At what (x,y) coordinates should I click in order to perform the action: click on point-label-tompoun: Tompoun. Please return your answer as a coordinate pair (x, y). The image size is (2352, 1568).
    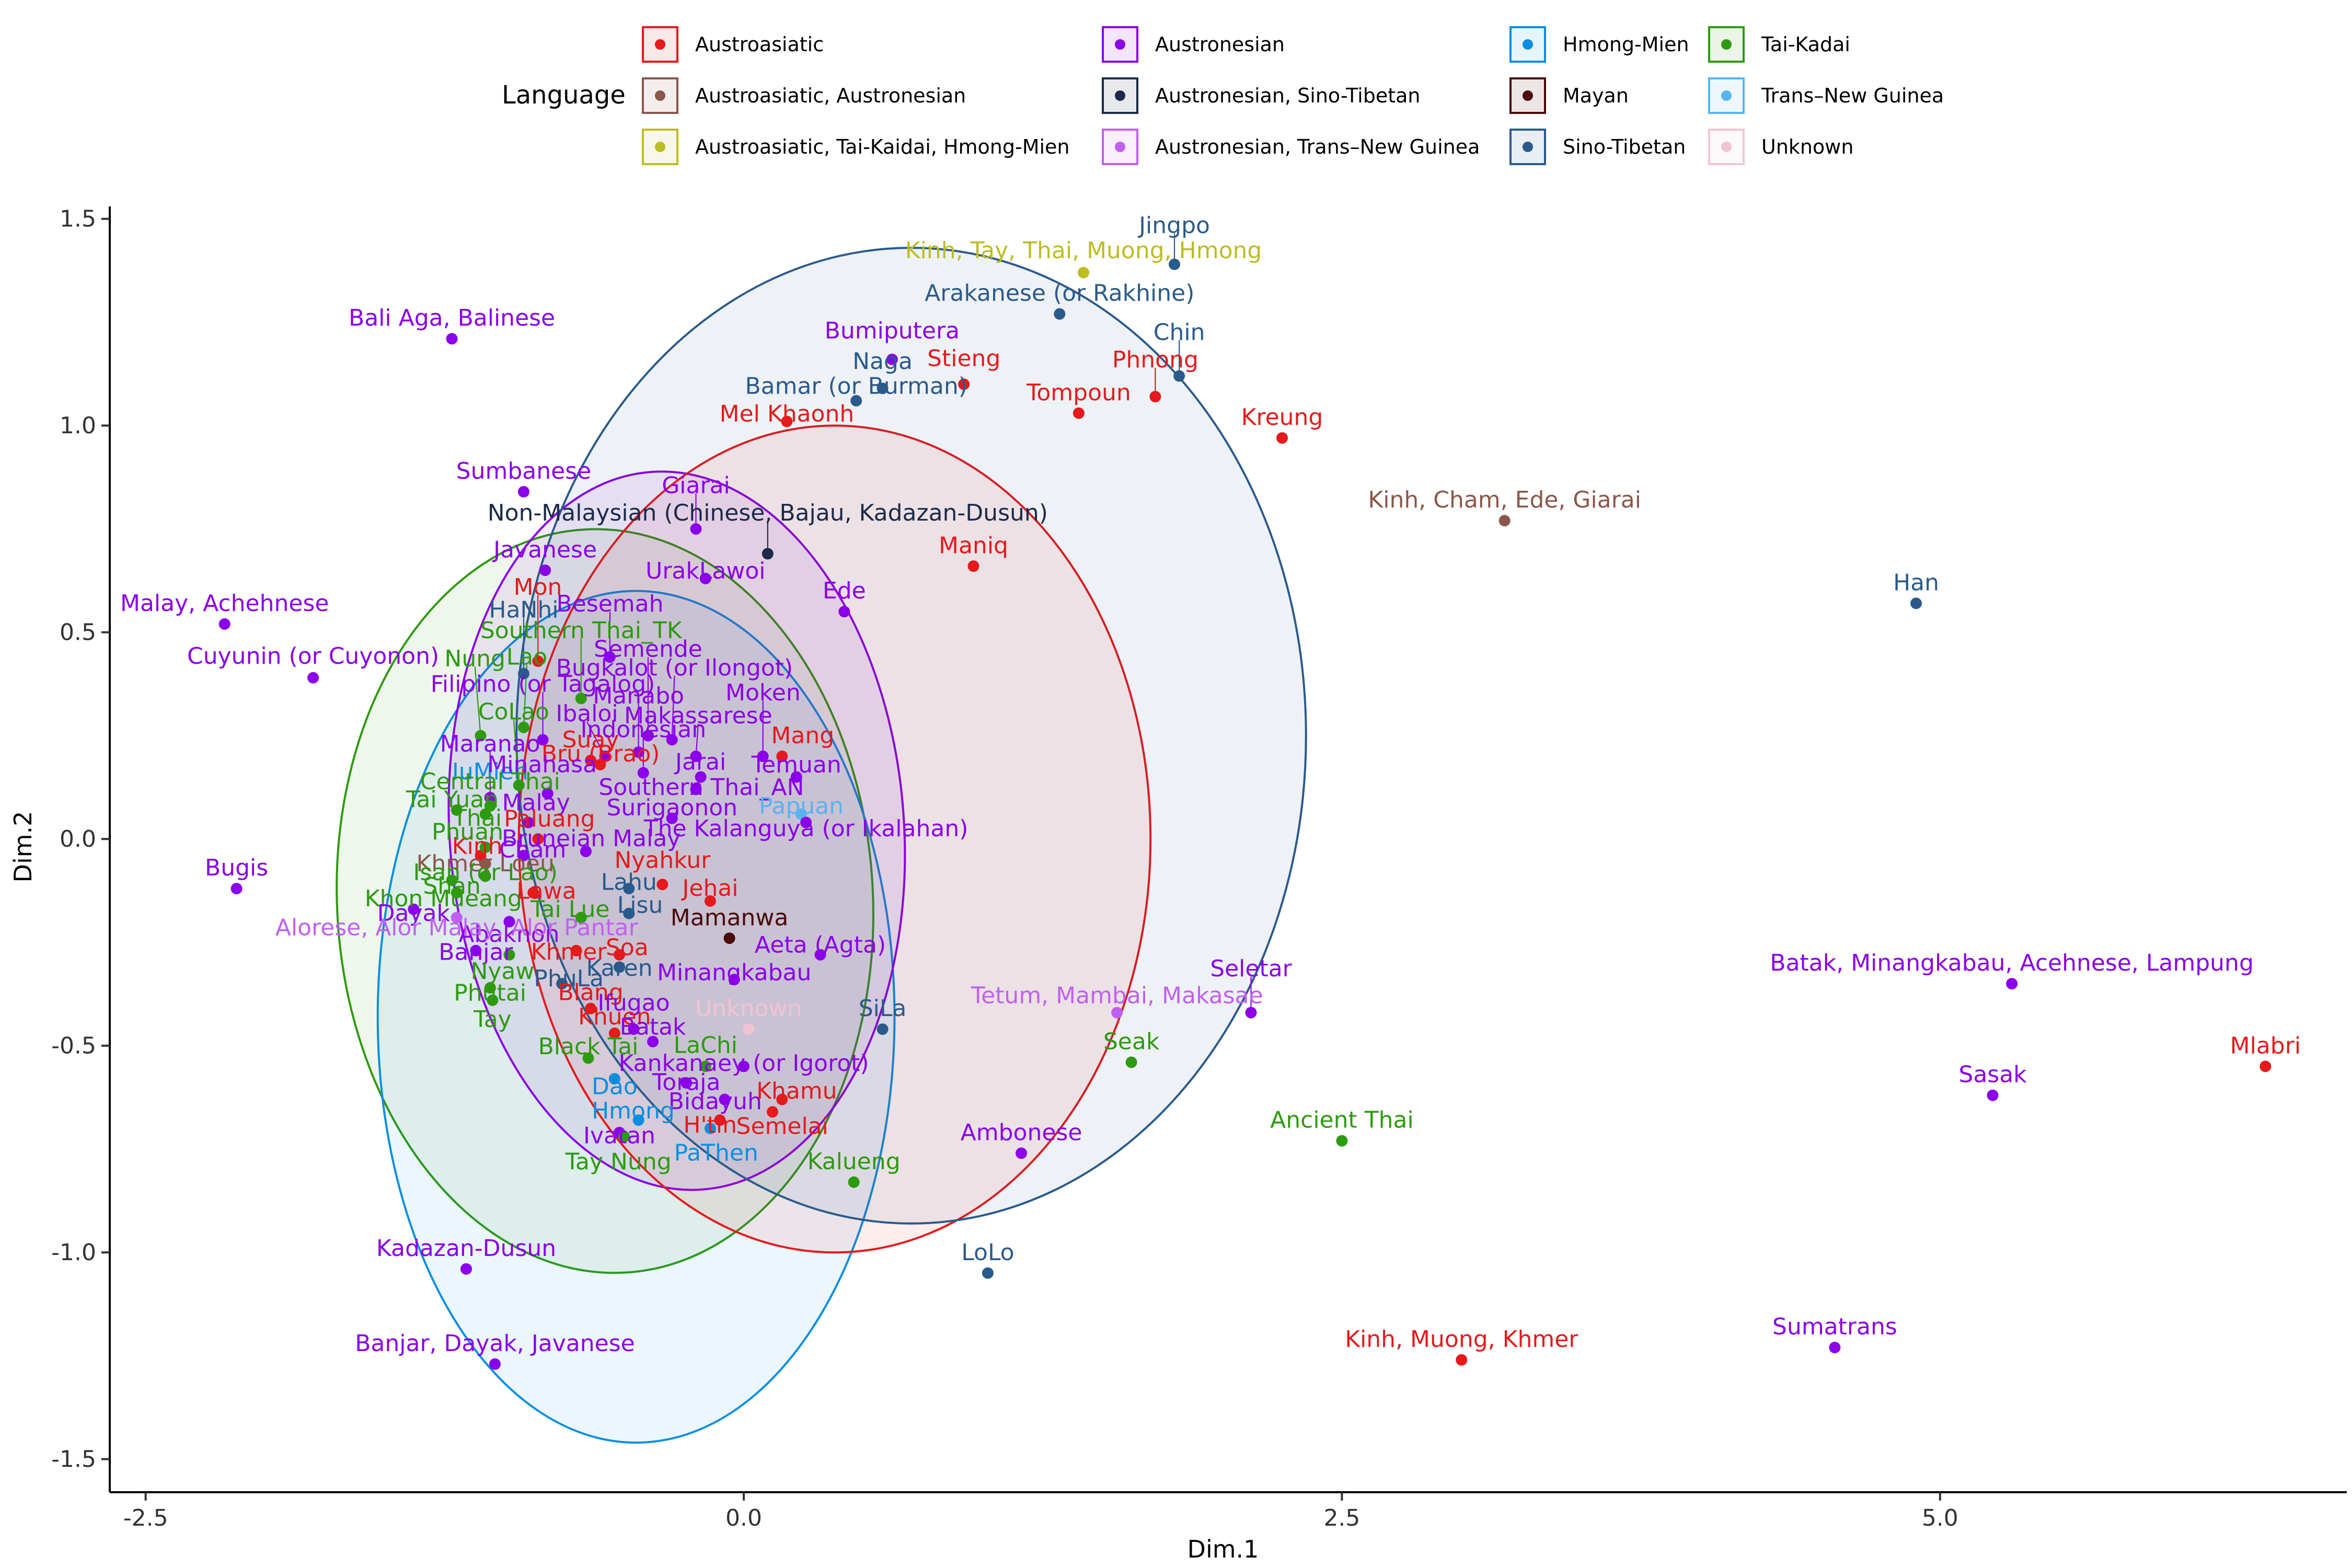
    Looking at the image, I should click on (1078, 392).